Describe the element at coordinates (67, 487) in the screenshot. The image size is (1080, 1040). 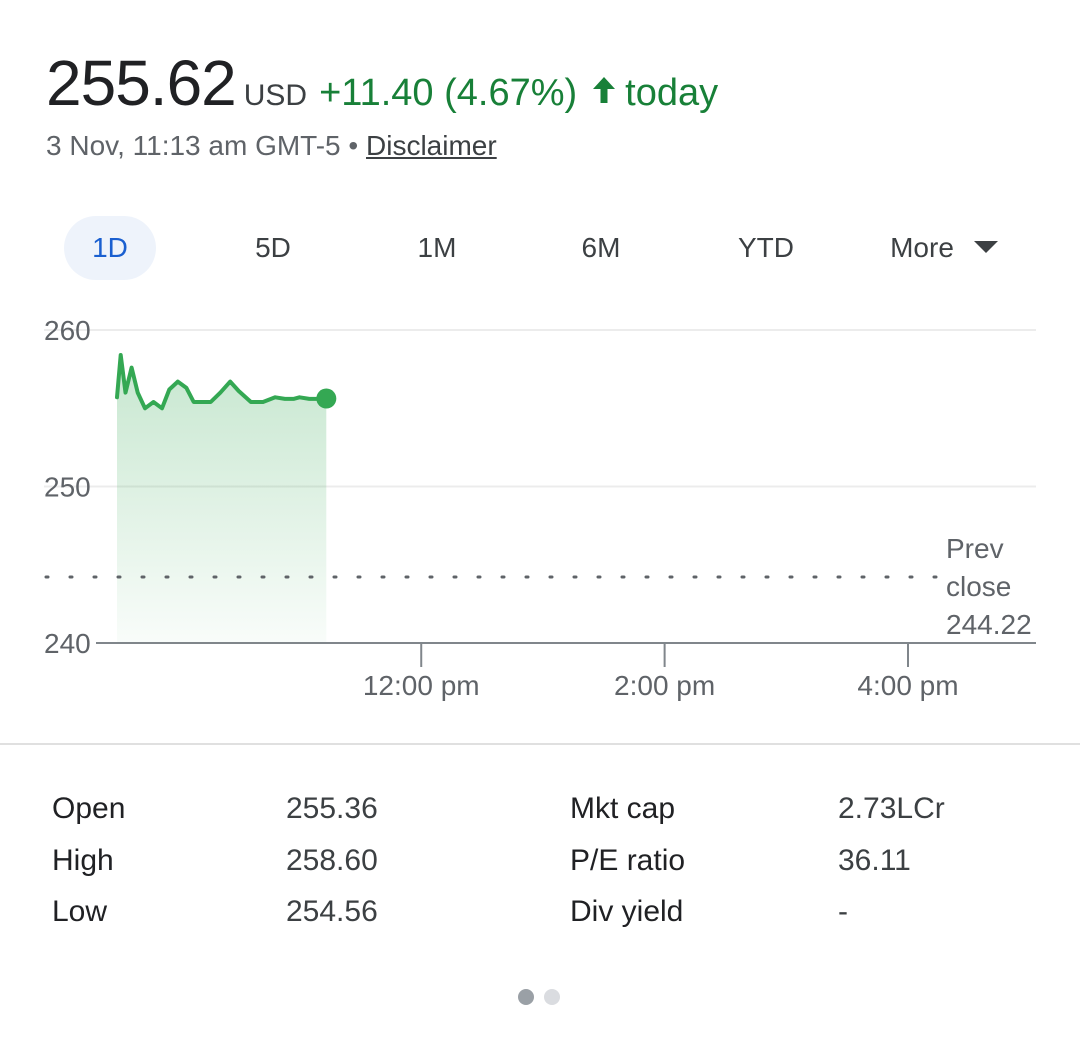
I see `y-tick-label-250: 250` at that location.